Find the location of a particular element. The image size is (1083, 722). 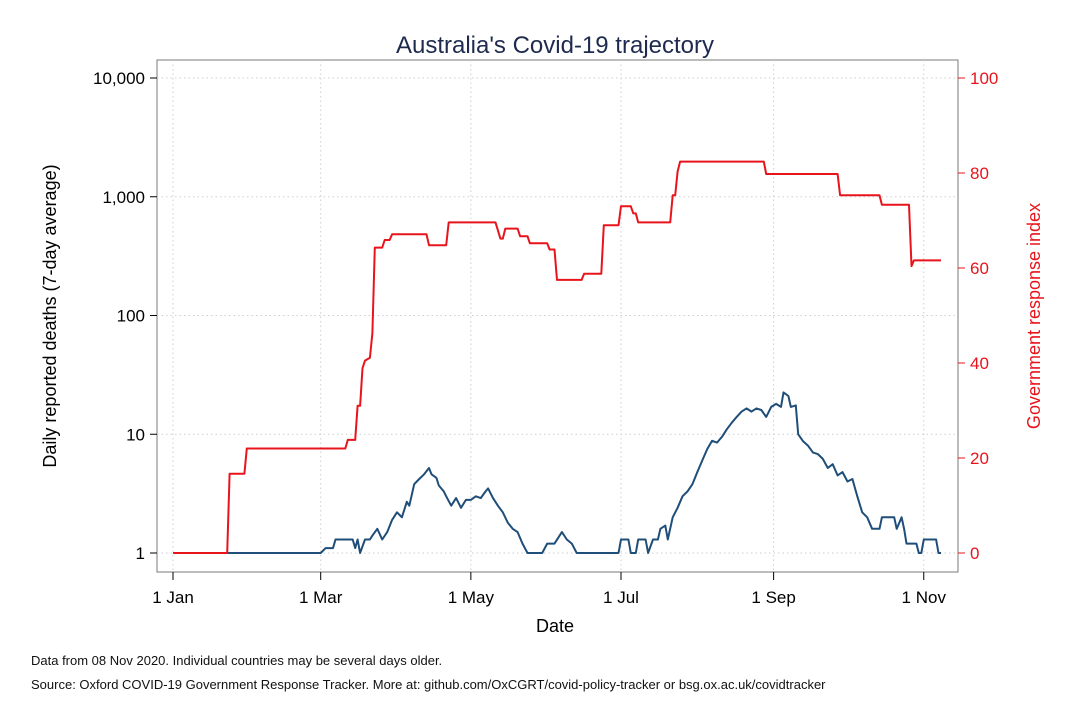

y-right-tick-label: 100 is located at coordinates (984, 78).